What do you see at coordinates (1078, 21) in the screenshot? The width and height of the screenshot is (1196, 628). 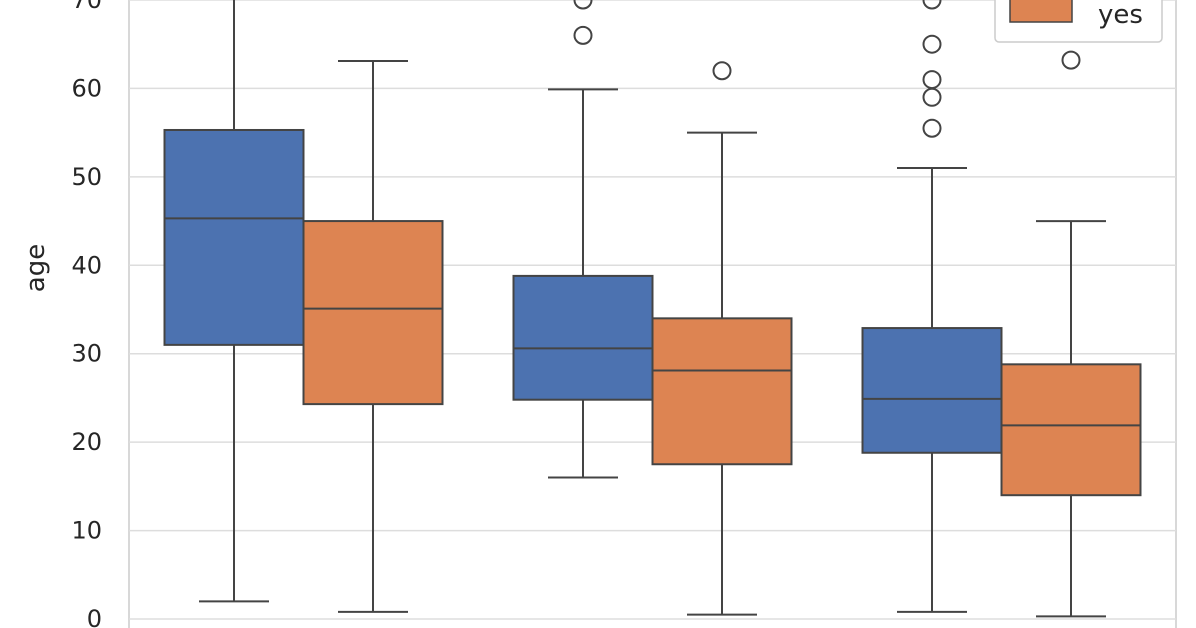 I see `legend: yes` at bounding box center [1078, 21].